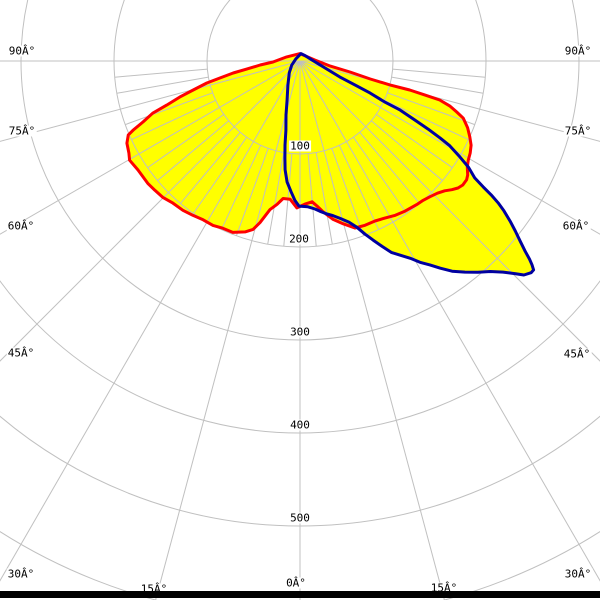 The width and height of the screenshot is (600, 600). What do you see at coordinates (300, 594) in the screenshot?
I see `bottom-border-bar` at bounding box center [300, 594].